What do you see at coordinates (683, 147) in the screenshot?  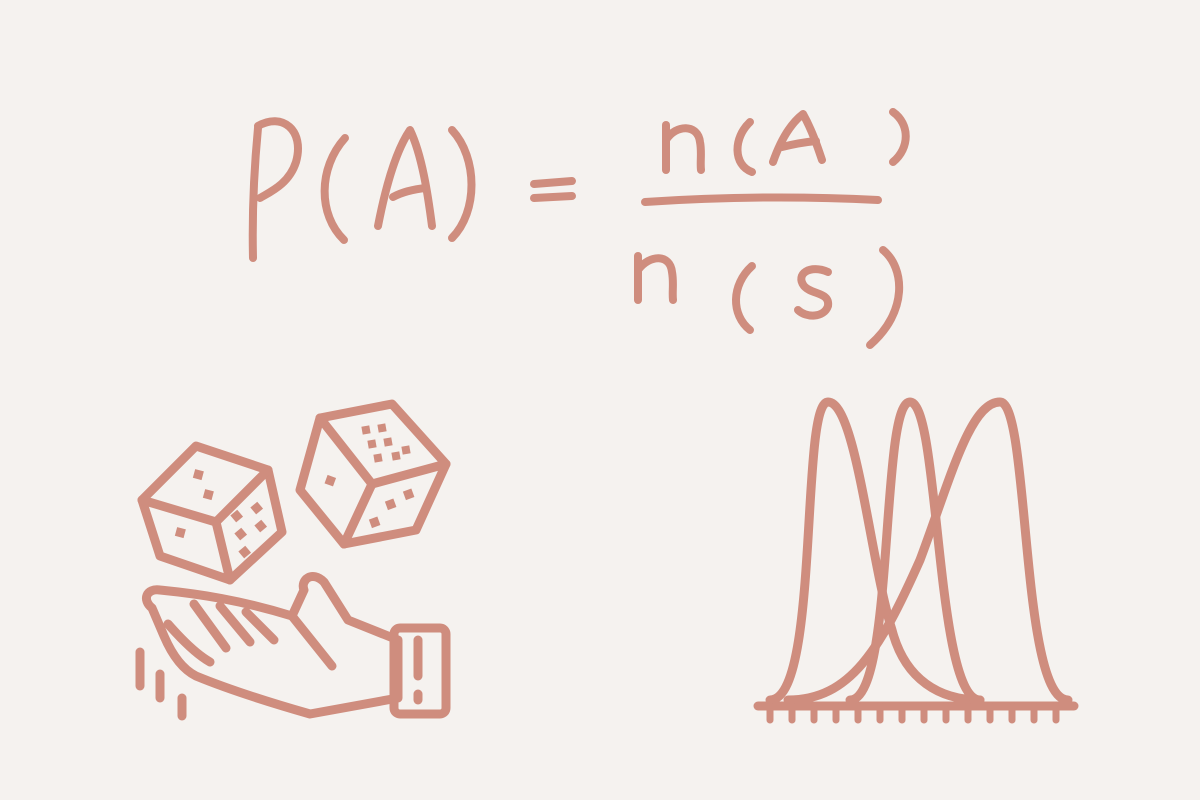 I see `formula-numerator-n` at bounding box center [683, 147].